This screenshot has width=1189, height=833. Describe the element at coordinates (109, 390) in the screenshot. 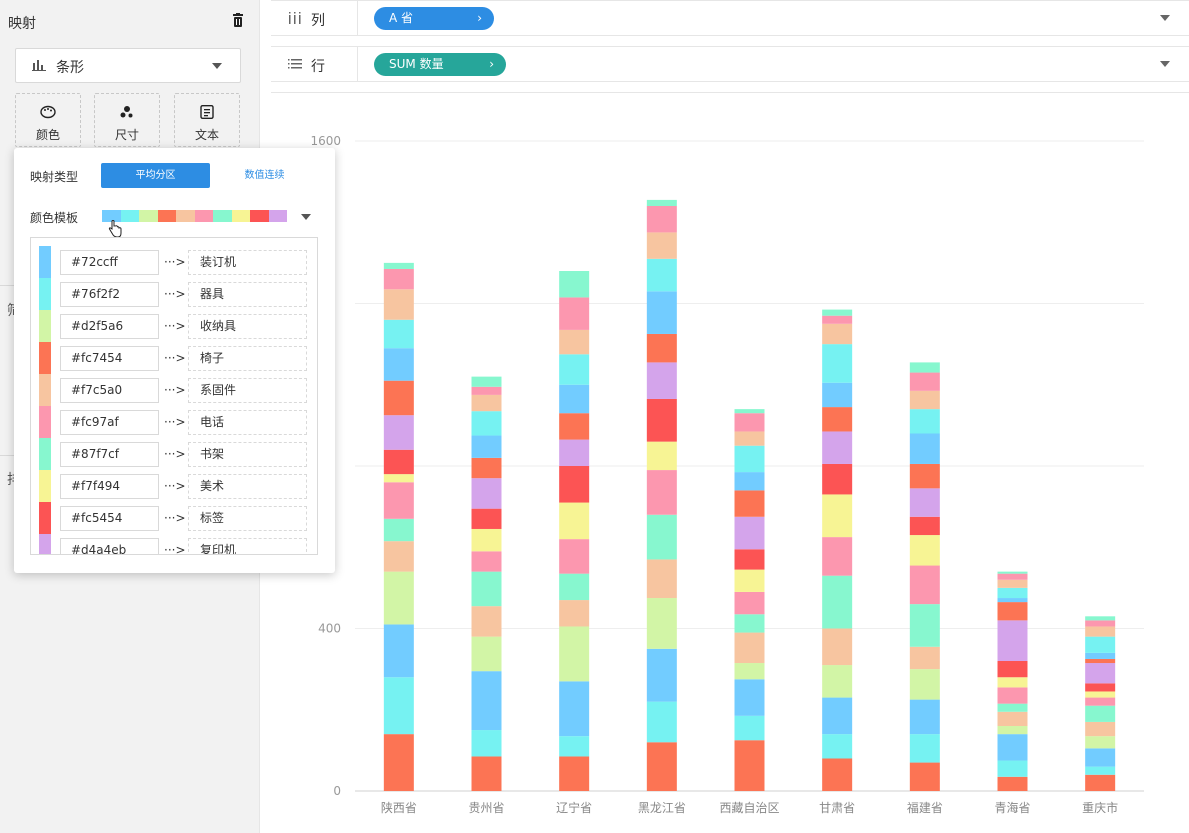

I see `hex-input: #f7c5a0` at that location.